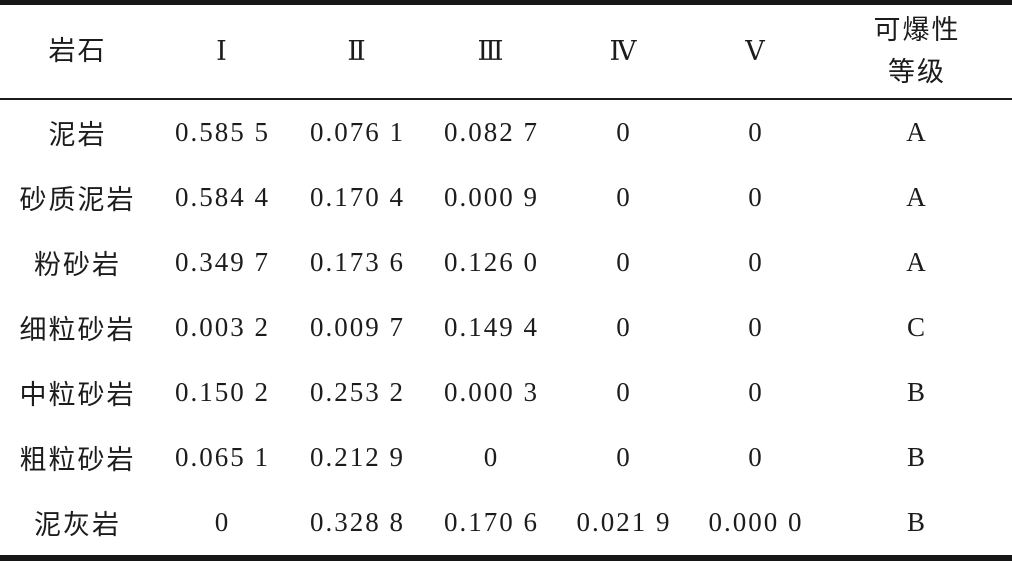  I want to click on cell-weight-i: 0.585 5, so click(222, 132).